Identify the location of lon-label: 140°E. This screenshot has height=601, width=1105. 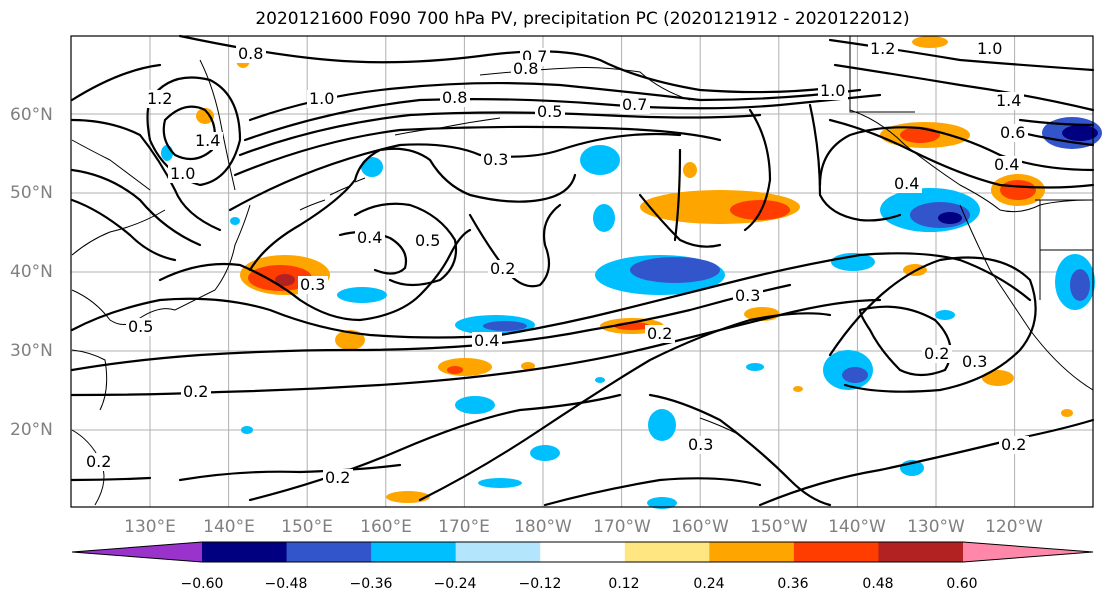
(229, 527).